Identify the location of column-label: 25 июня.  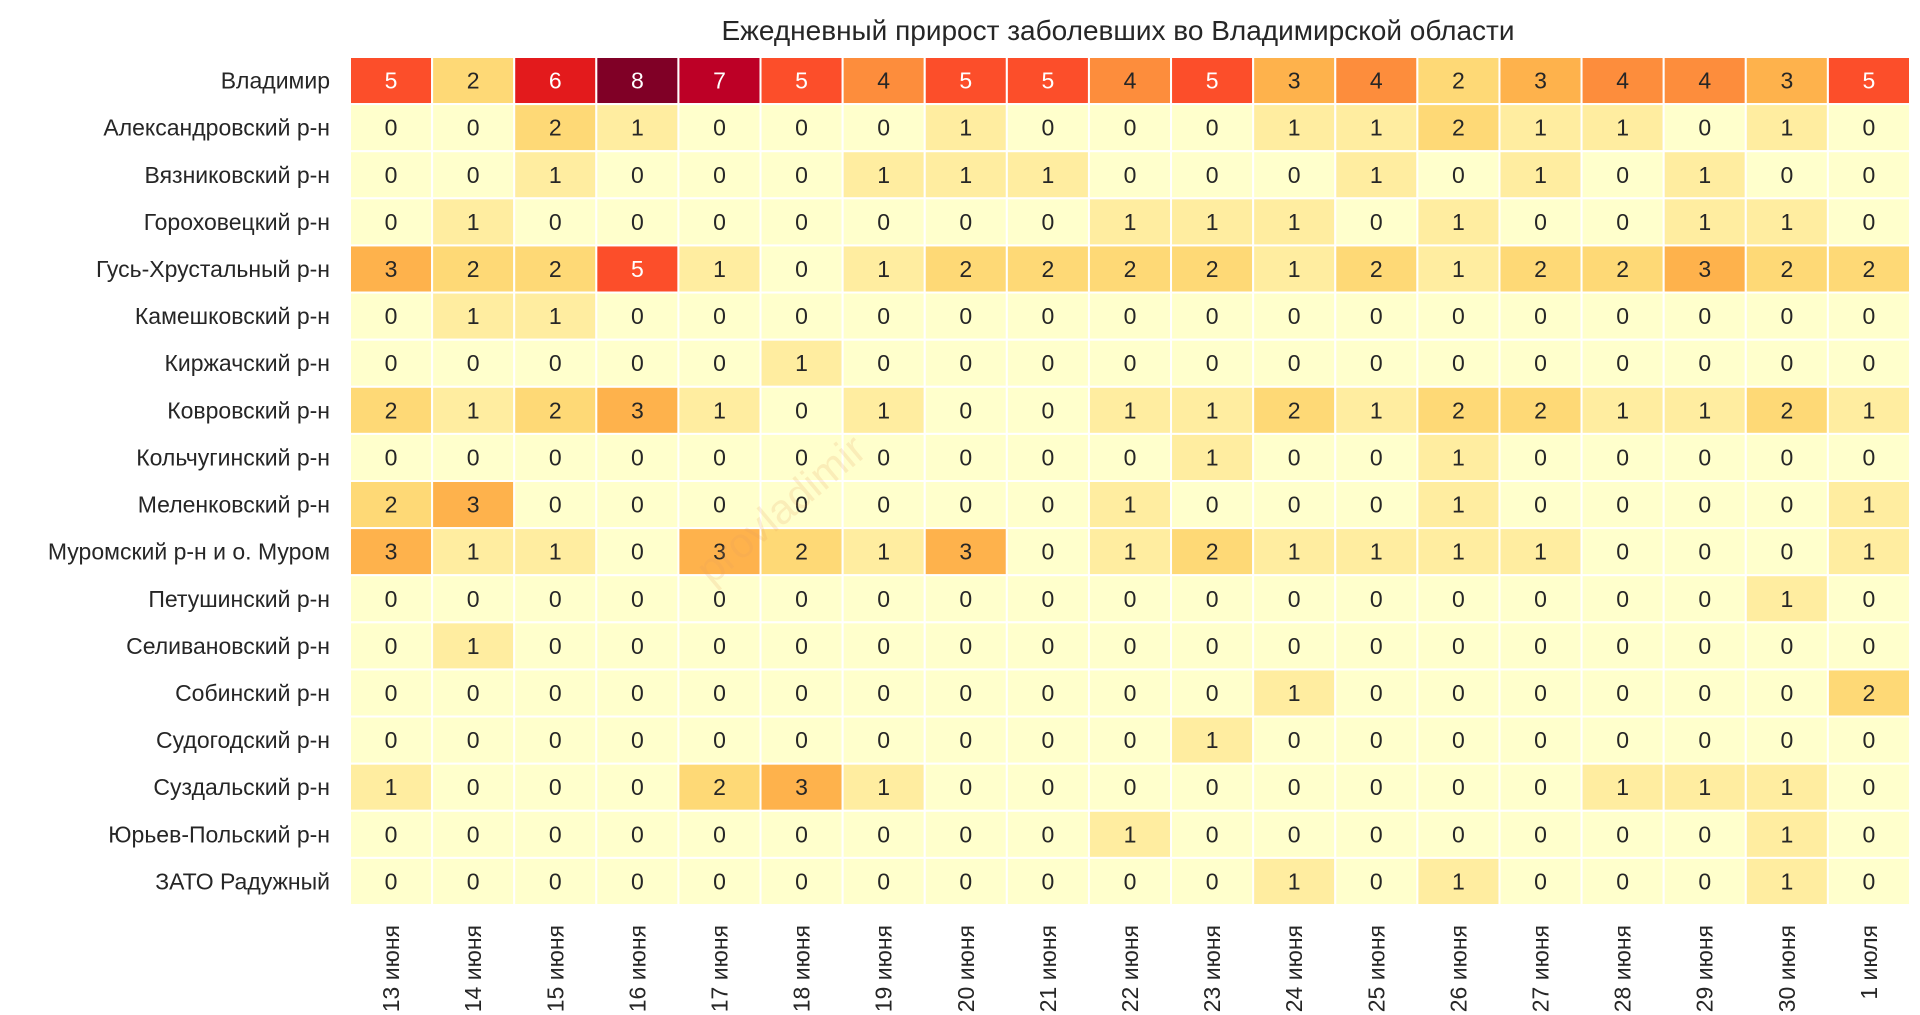
(1376, 968).